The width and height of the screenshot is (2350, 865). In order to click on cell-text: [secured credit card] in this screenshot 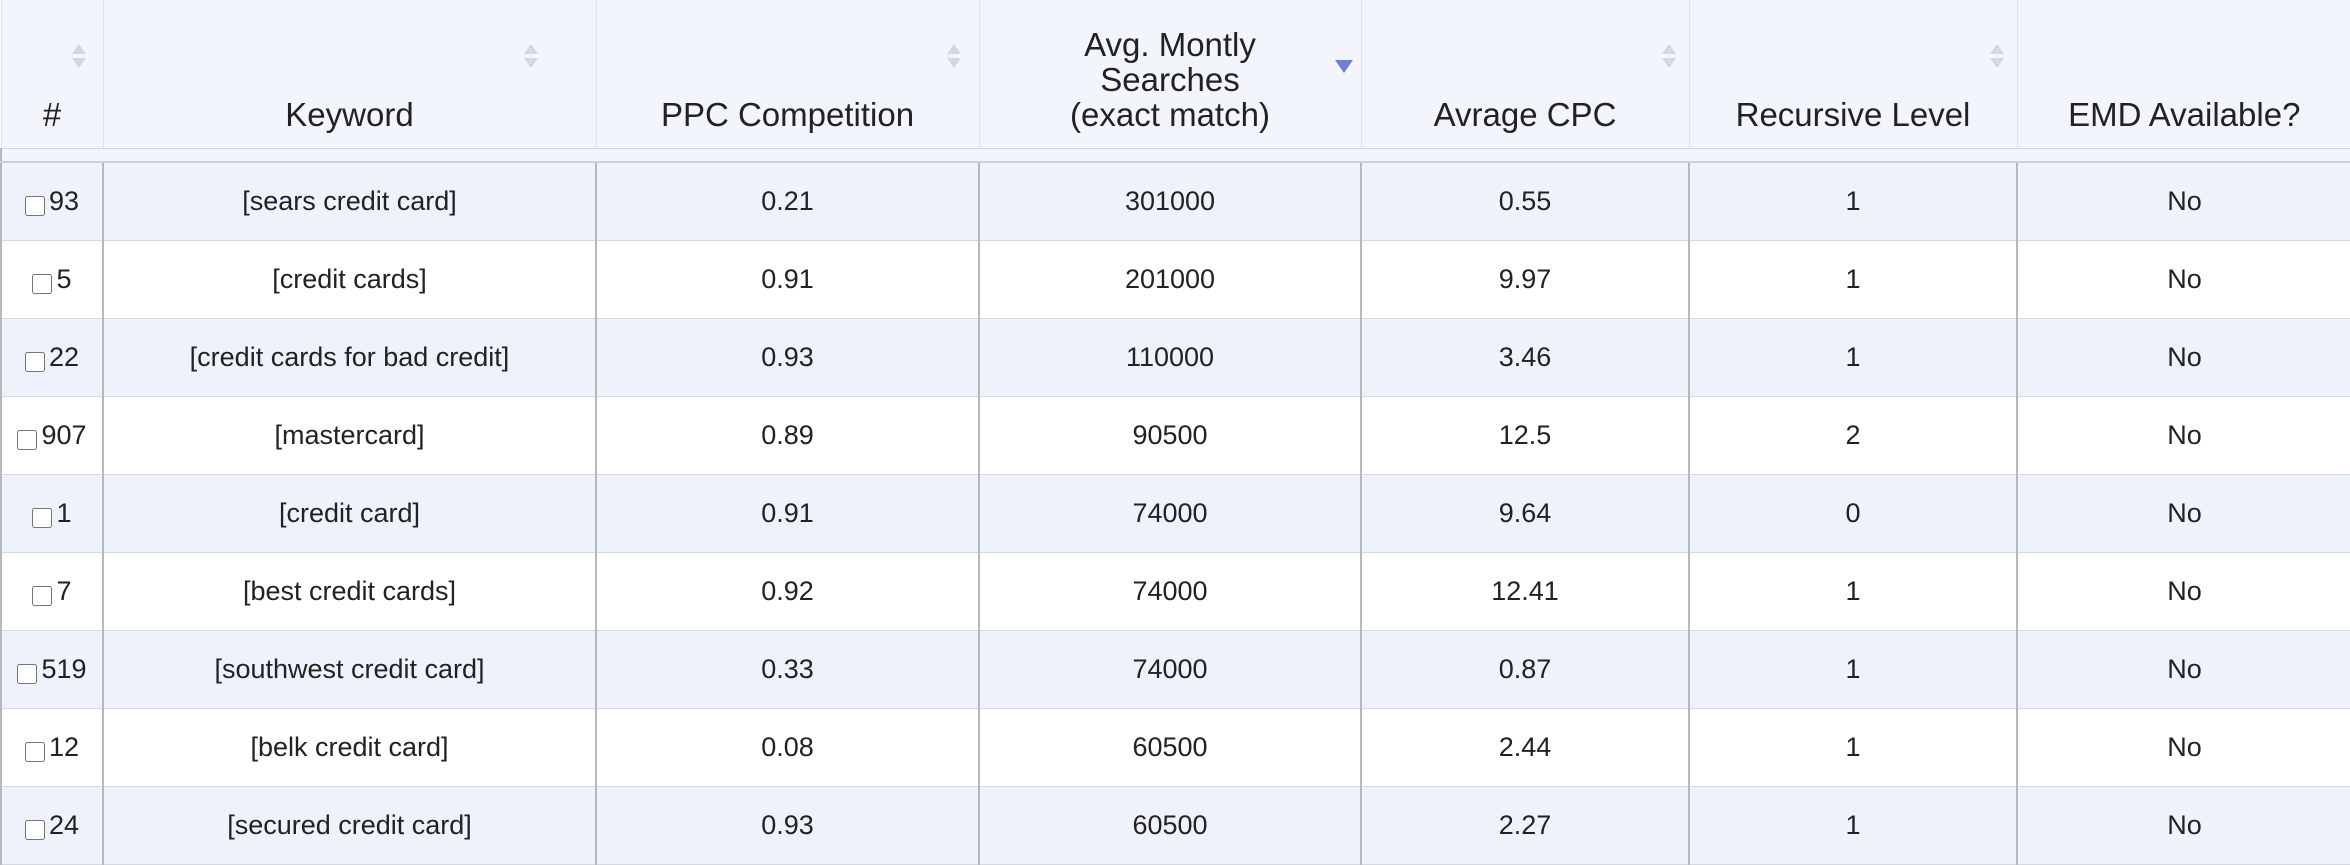, I will do `click(349, 825)`.